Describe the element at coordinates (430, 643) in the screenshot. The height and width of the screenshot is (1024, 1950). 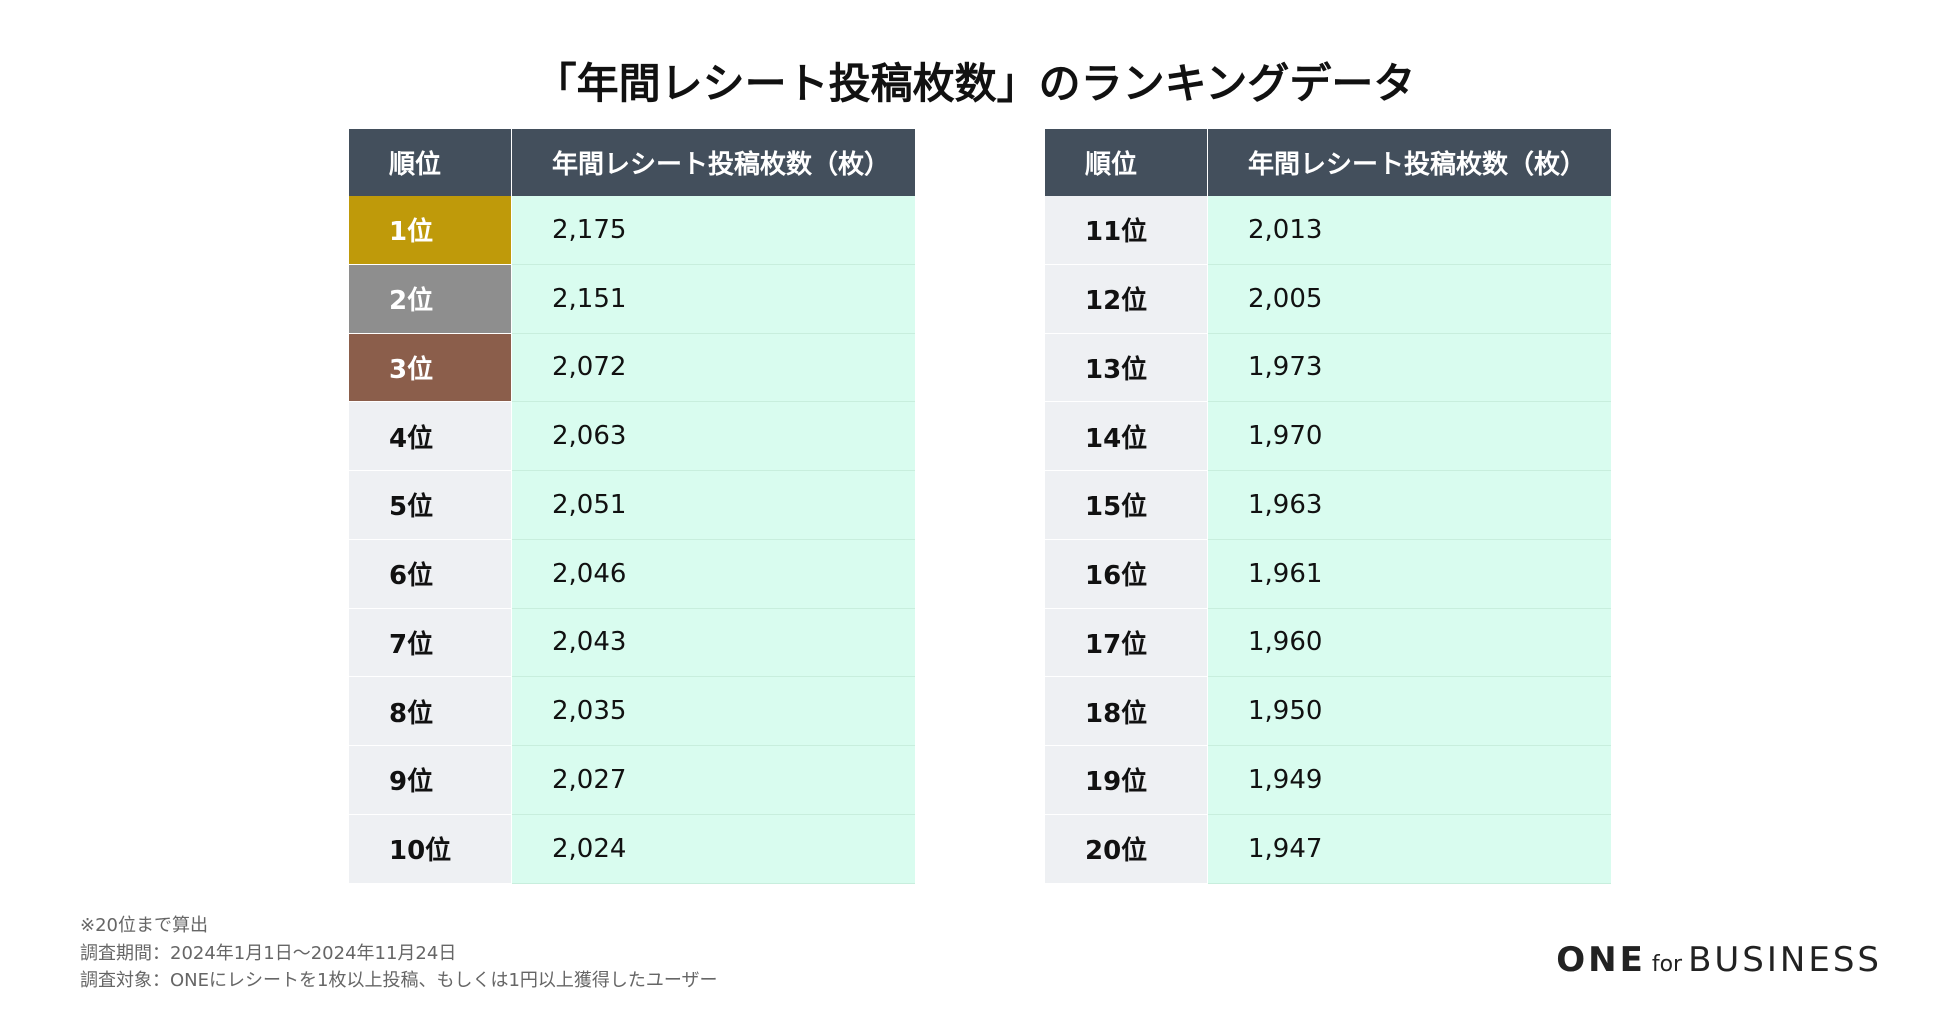
I see `rank-cell: 7位` at that location.